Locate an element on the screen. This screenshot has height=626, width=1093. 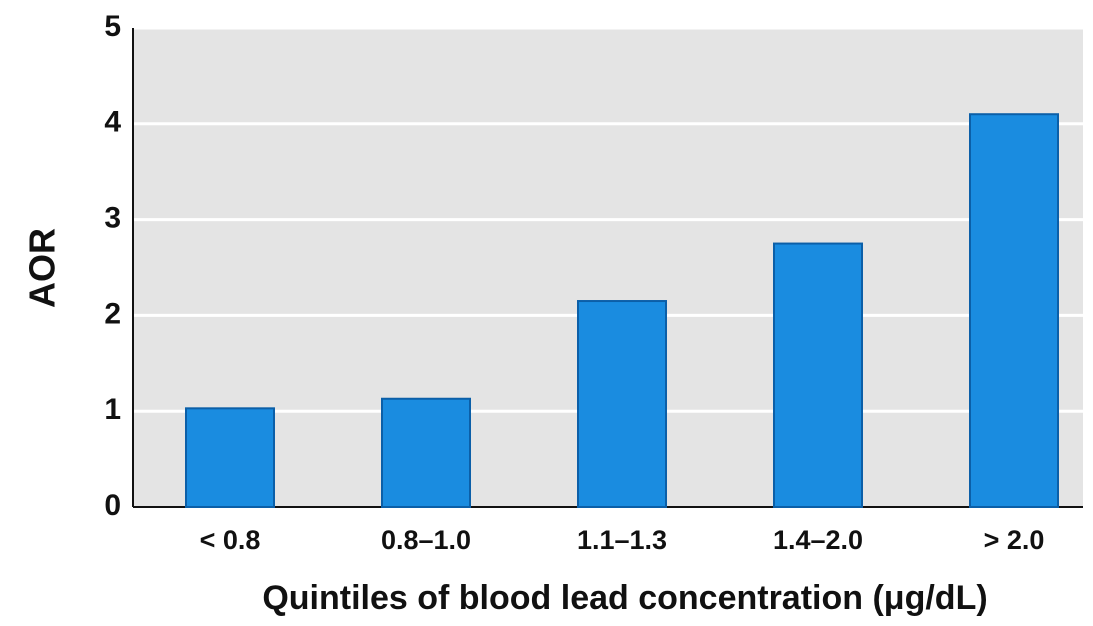
y-tick-label: 5 is located at coordinates (112, 26).